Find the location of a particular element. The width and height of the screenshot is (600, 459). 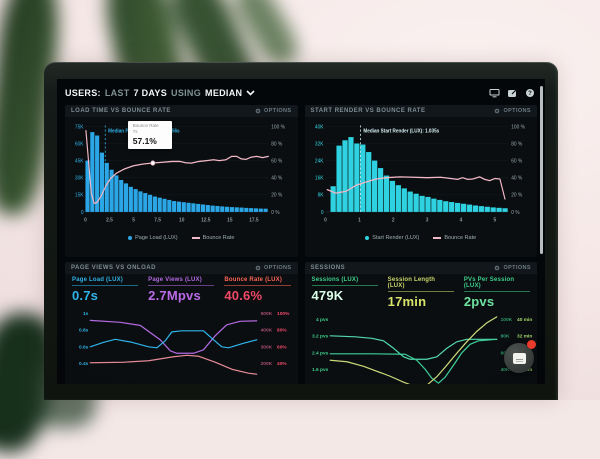

svg-text: 80K is located at coordinates (504, 337).